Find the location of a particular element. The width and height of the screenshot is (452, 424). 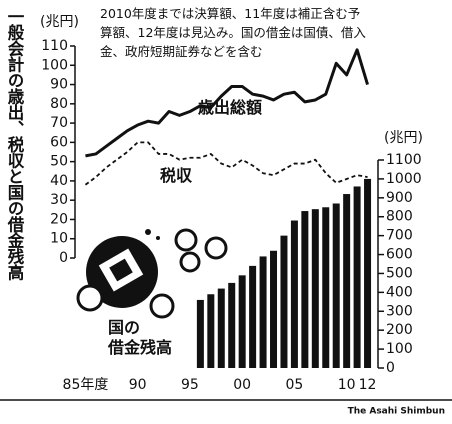

y2-tick-label: 600 is located at coordinates (399, 255).